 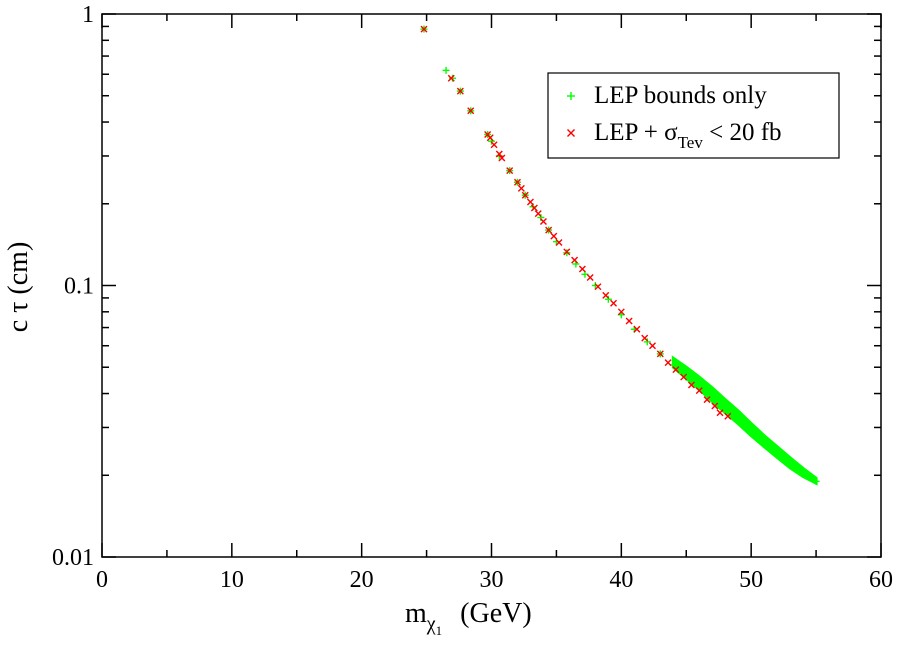 What do you see at coordinates (468, 618) in the screenshot?
I see `x-axis-label: mχ1(GeV)` at bounding box center [468, 618].